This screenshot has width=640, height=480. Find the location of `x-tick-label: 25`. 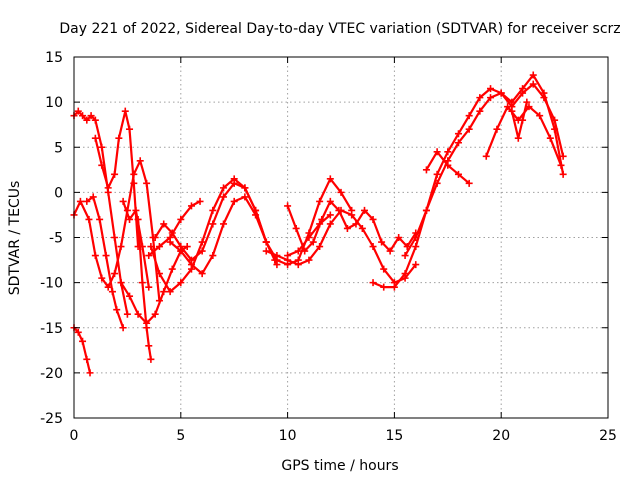

x-tick-label: 25 is located at coordinates (608, 436).